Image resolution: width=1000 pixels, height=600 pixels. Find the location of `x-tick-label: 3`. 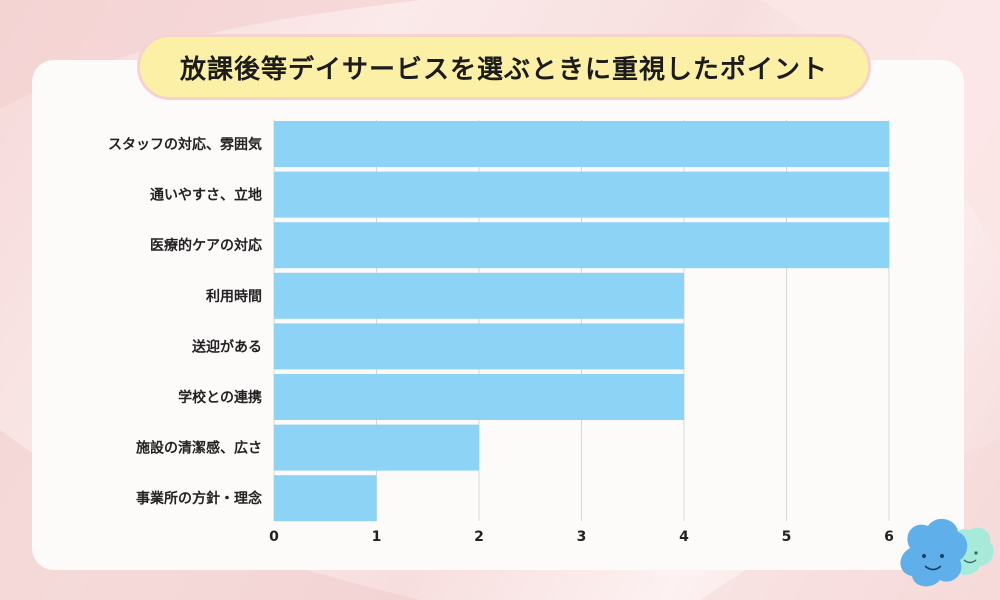

x-tick-label: 3 is located at coordinates (582, 537).